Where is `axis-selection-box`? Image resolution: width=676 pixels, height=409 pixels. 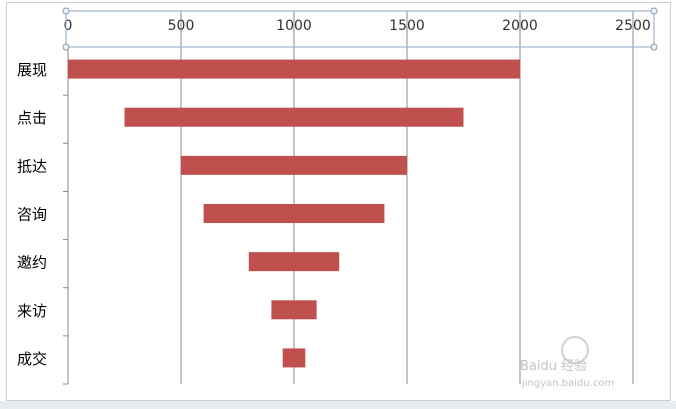
axis-selection-box is located at coordinates (360, 29).